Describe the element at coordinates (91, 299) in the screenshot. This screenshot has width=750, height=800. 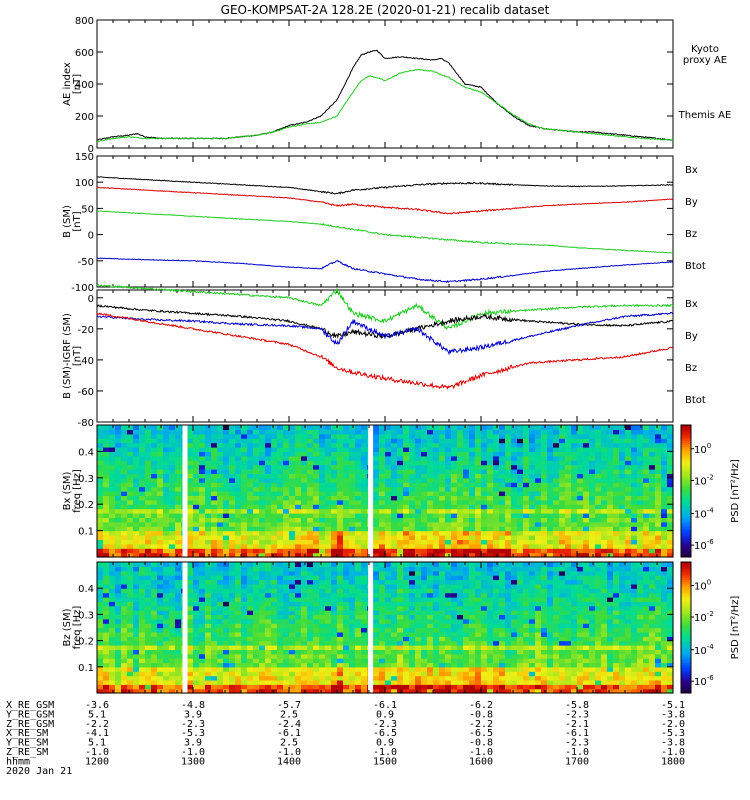
I see `y-tick-label: 0` at that location.